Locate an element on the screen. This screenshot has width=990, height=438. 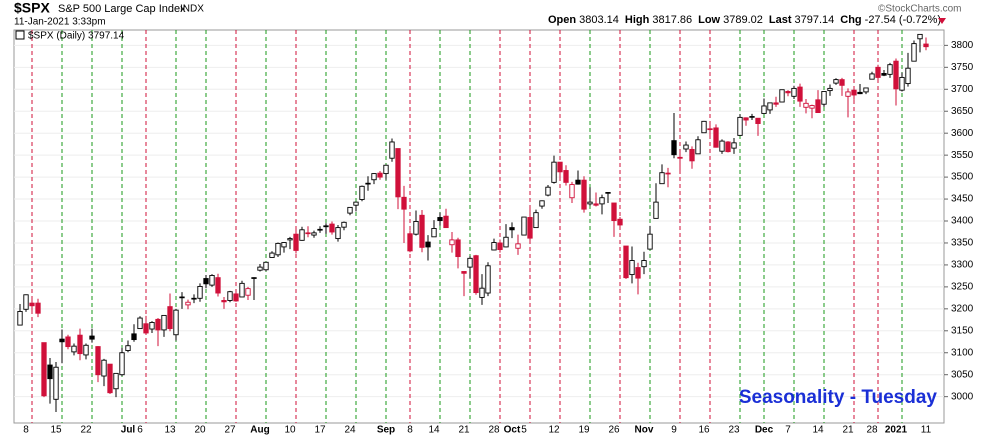
x-tick-label: Nov is located at coordinates (644, 430).